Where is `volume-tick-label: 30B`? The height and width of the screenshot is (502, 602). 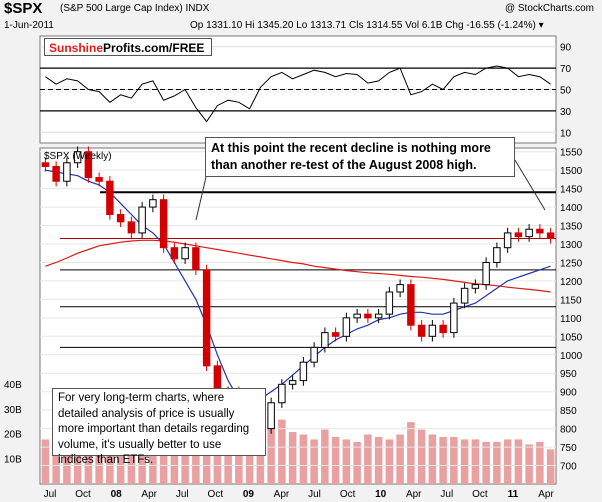
volume-tick-label: 30B is located at coordinates (13, 410).